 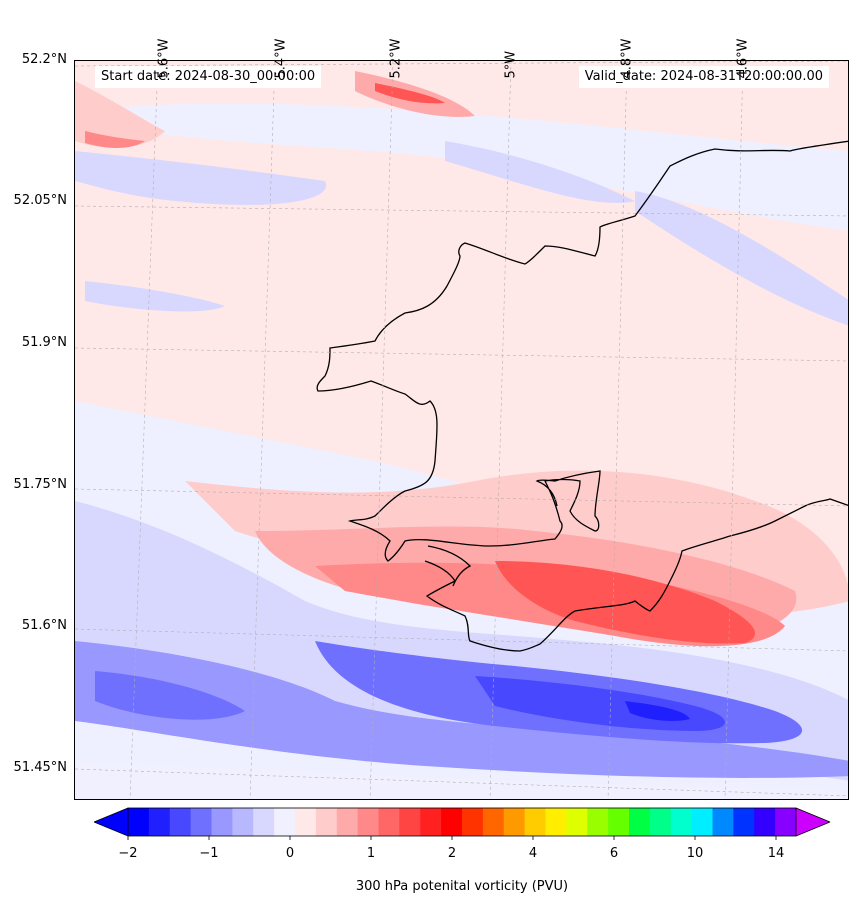 I want to click on colorbar-tick-label: 4, so click(x=533, y=853).